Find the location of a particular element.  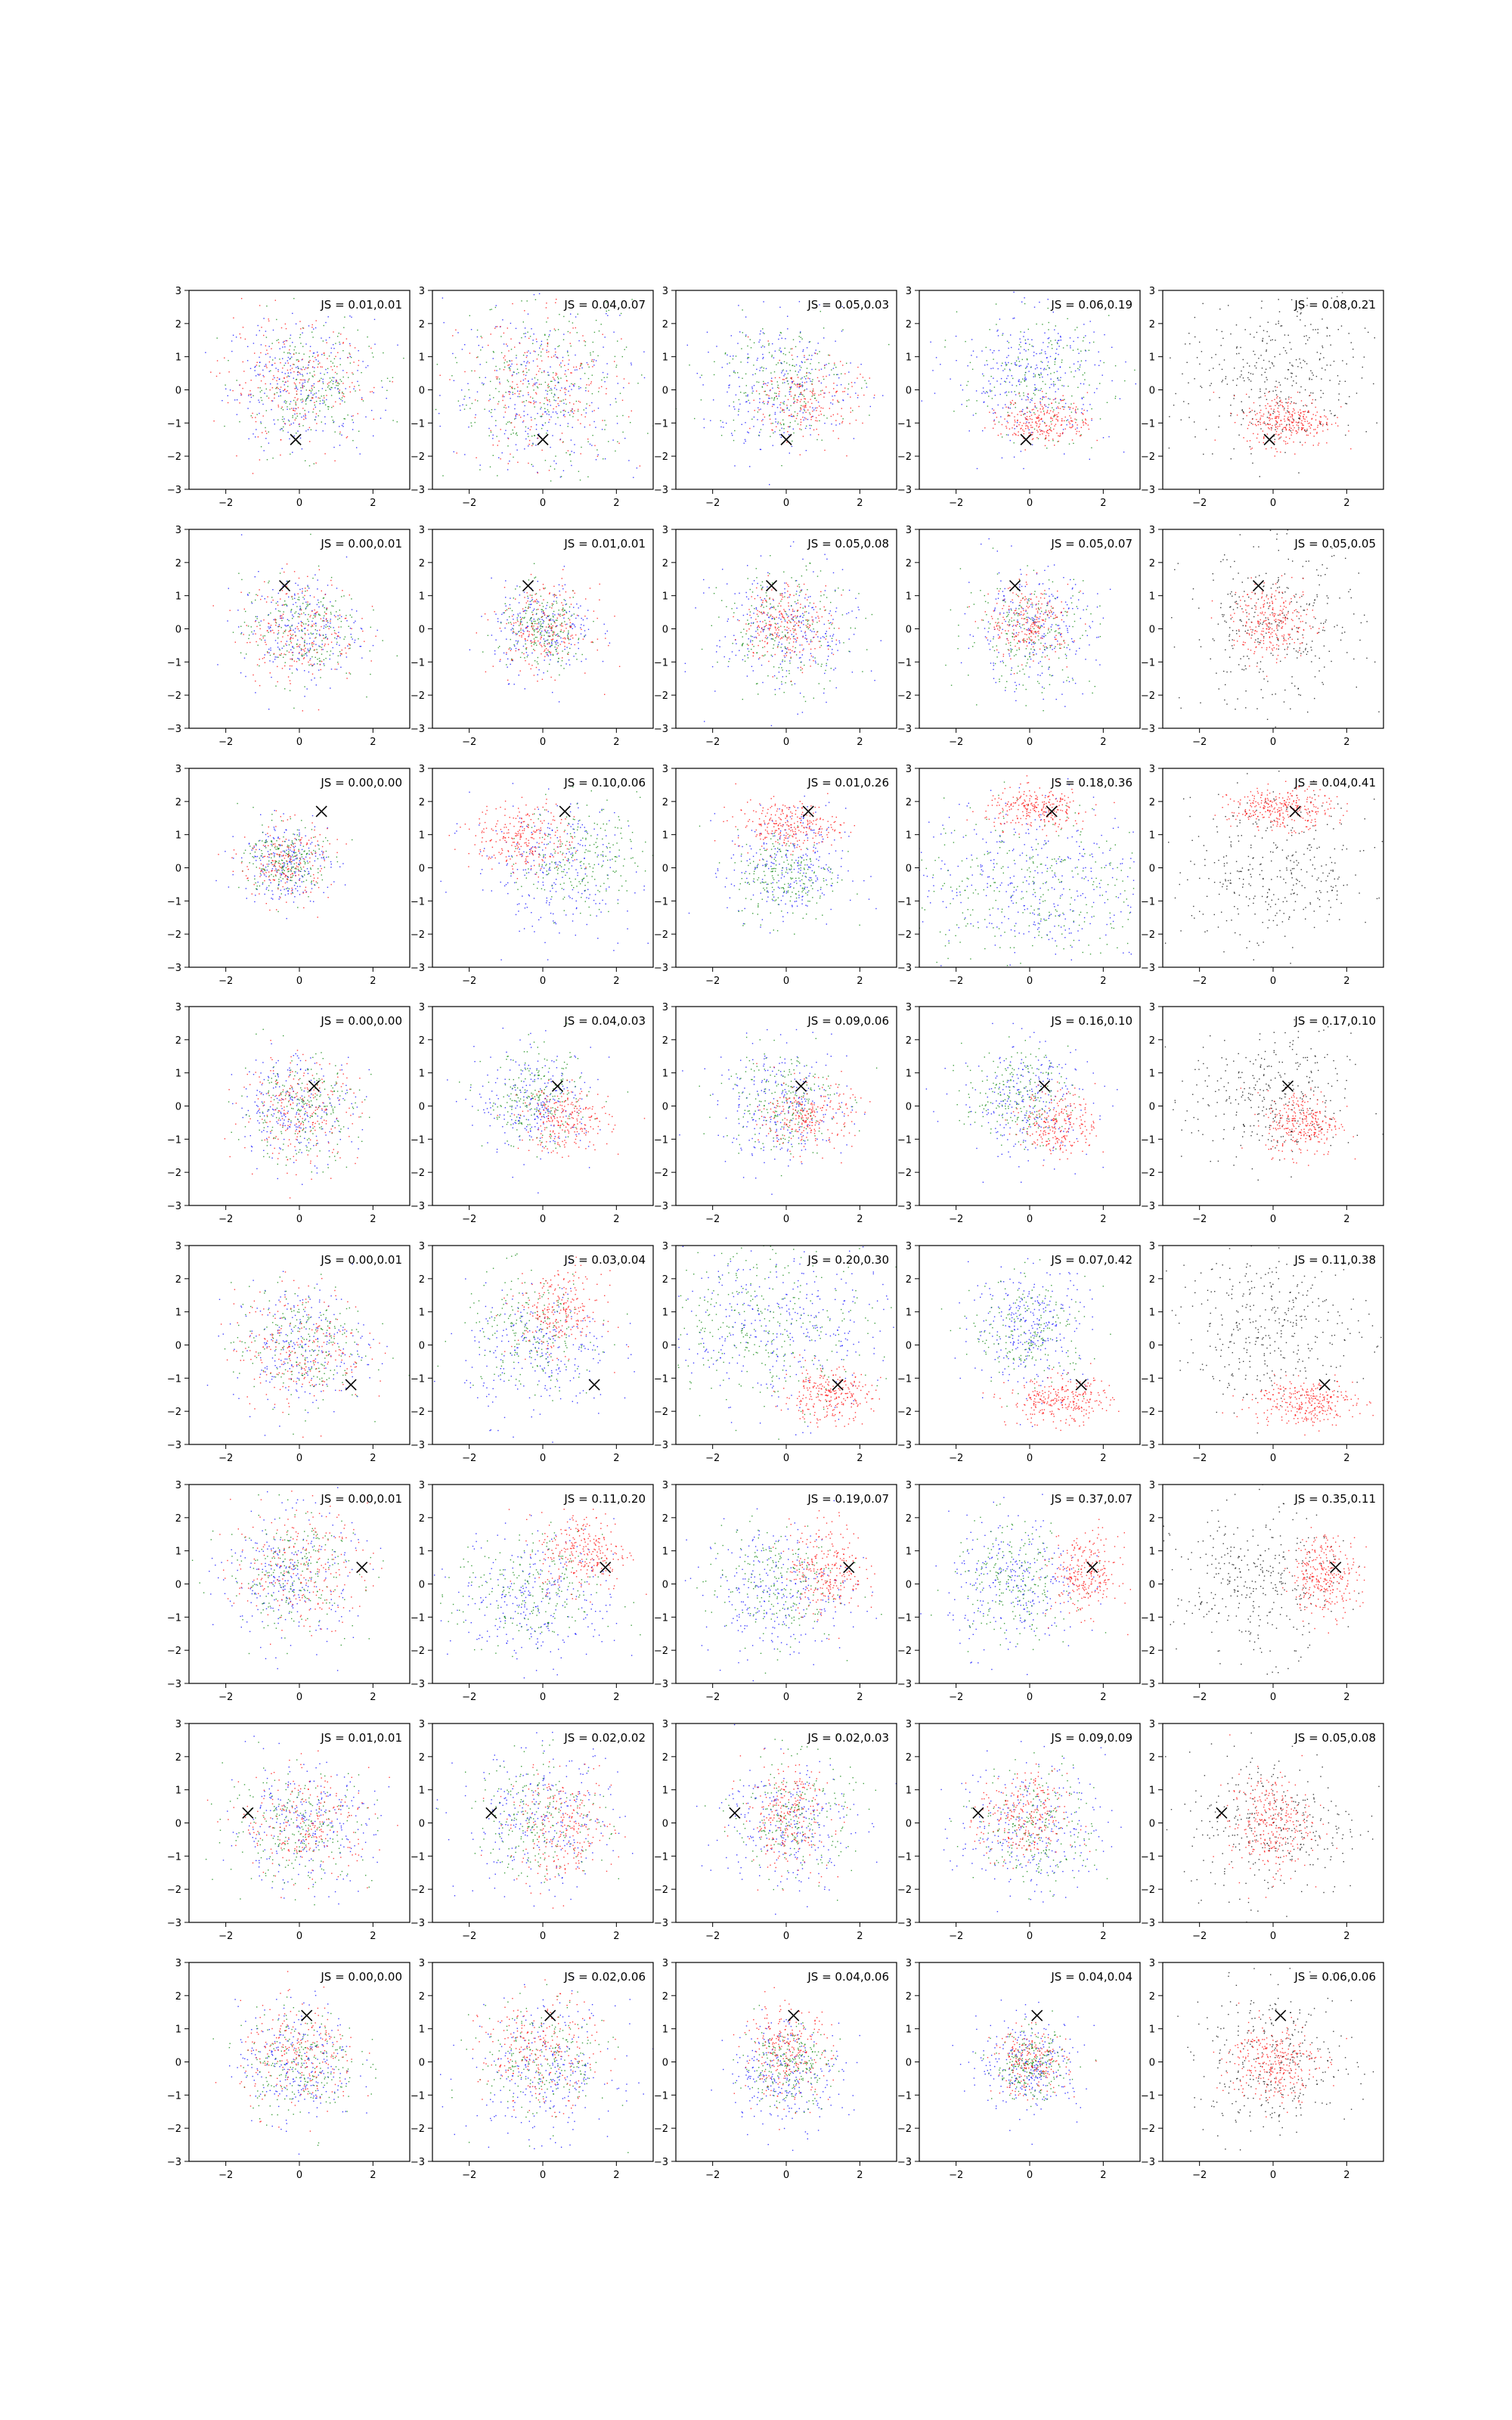

x-tick-label: −2 is located at coordinates (712, 503).